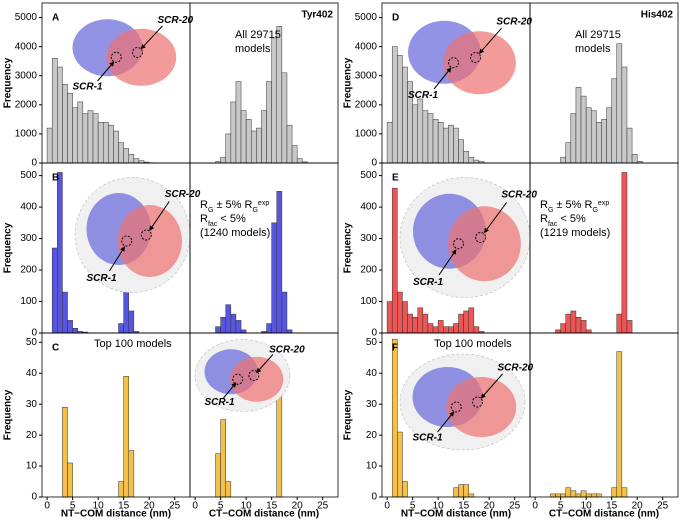  What do you see at coordinates (603, 203) in the screenshot?
I see `annotation-sup: exp` at bounding box center [603, 203].